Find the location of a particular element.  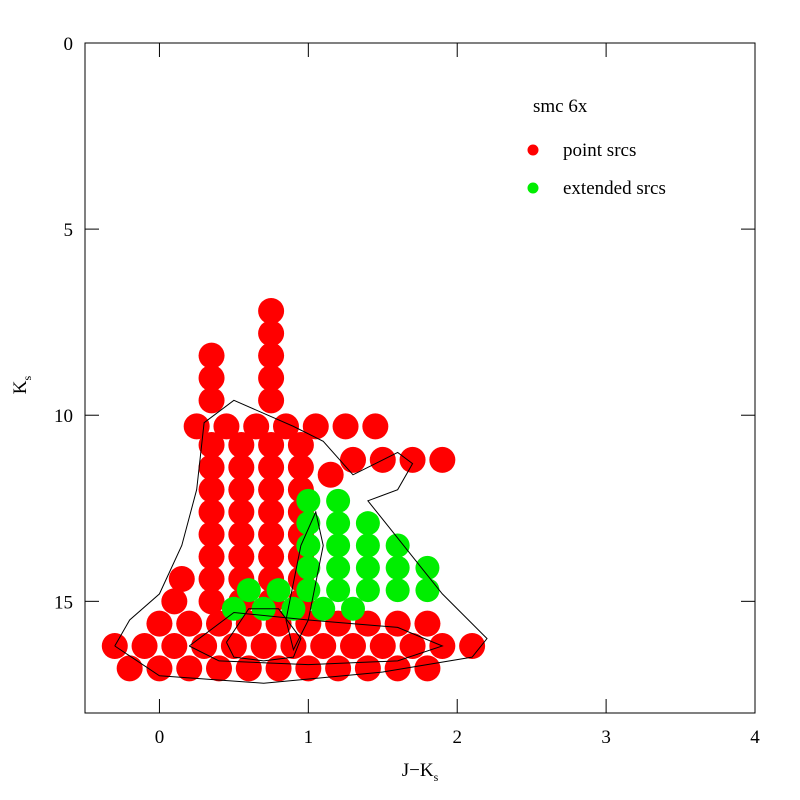

y-axis-label-main: K is located at coordinates (20, 387).